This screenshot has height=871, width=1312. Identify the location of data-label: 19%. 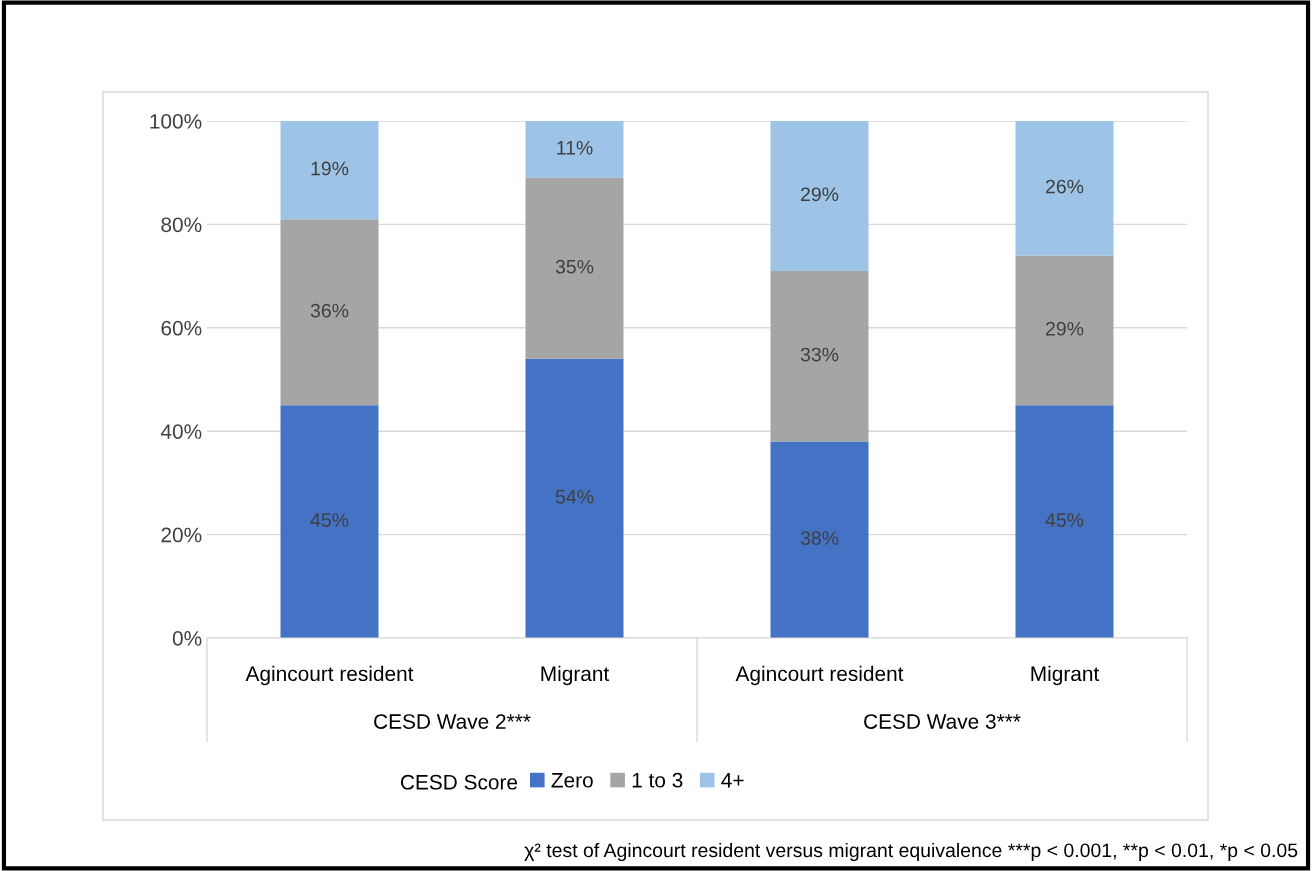
(330, 168).